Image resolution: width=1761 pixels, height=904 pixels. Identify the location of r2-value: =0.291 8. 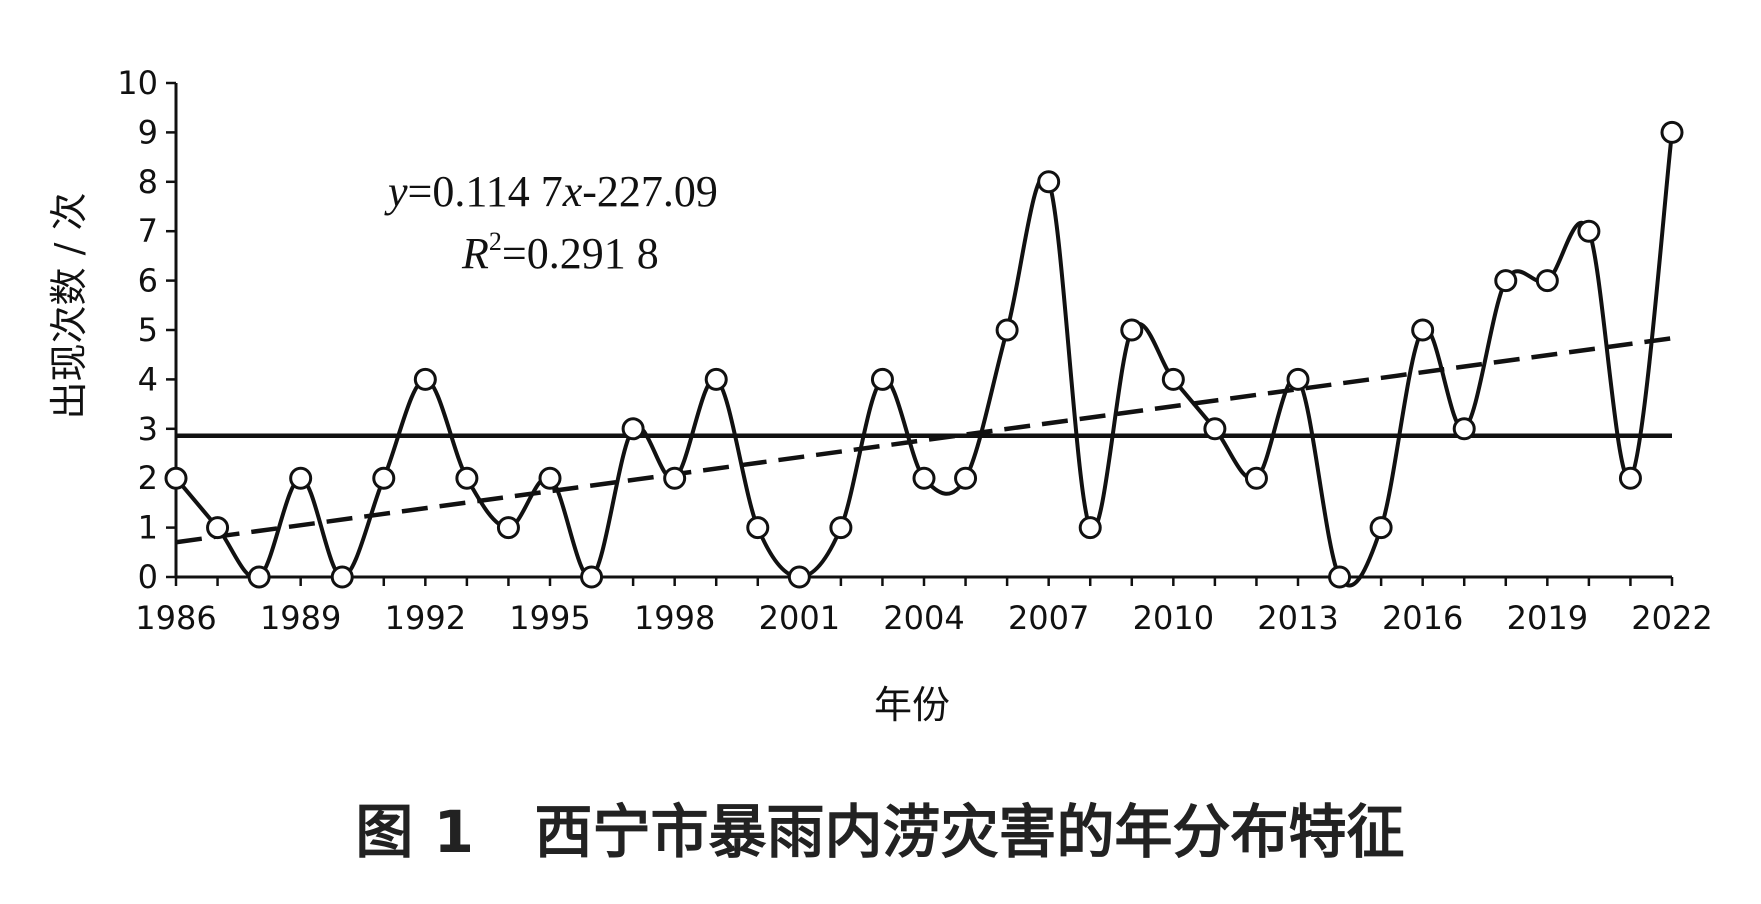
(580, 253).